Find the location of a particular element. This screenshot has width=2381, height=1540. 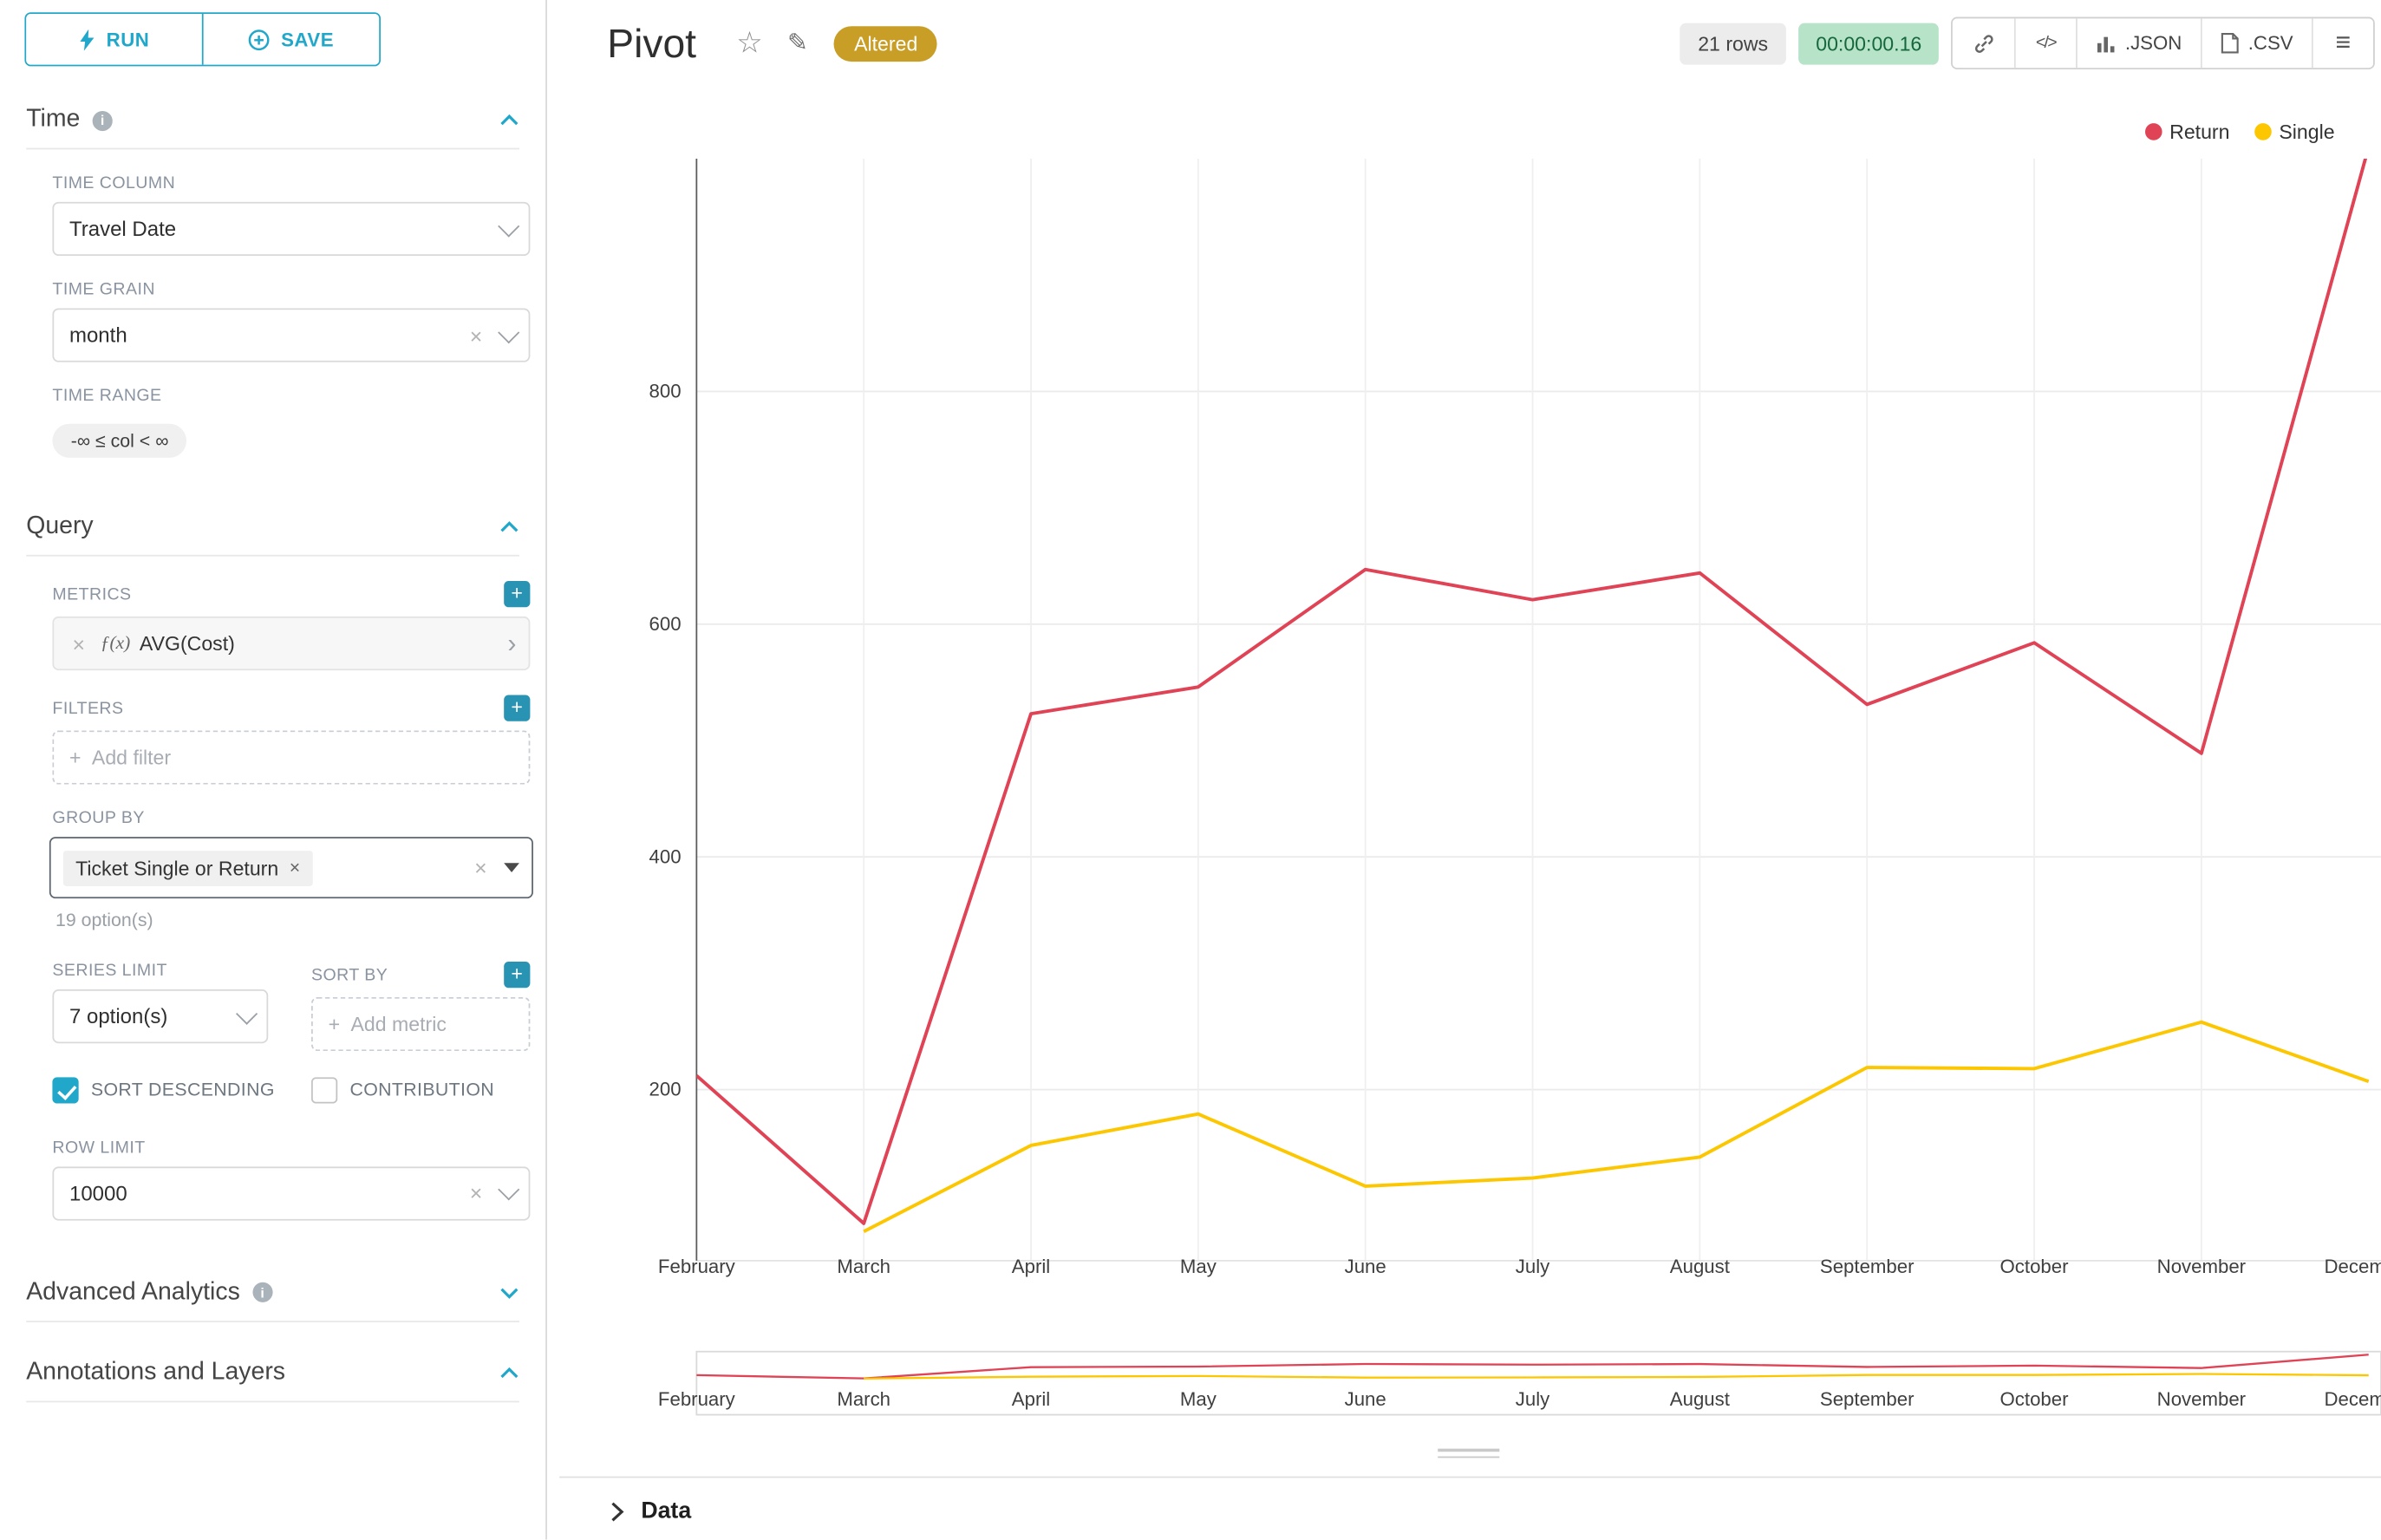

metrics-label-row: METRICS + is located at coordinates (292, 594).